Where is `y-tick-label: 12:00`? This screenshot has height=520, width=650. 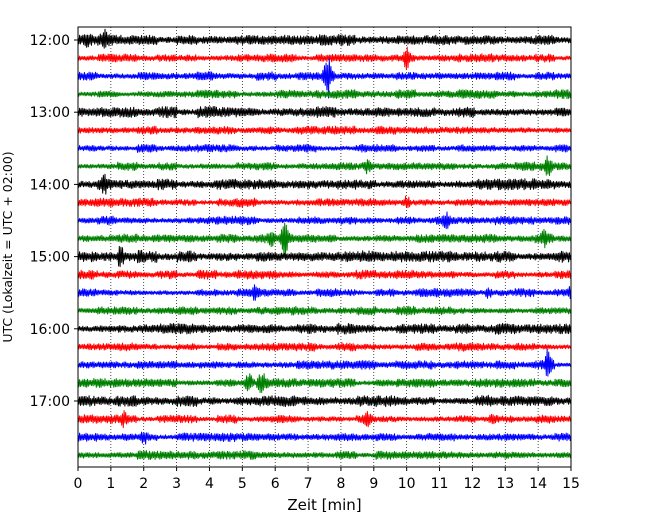 y-tick-label: 12:00 is located at coordinates (50, 41).